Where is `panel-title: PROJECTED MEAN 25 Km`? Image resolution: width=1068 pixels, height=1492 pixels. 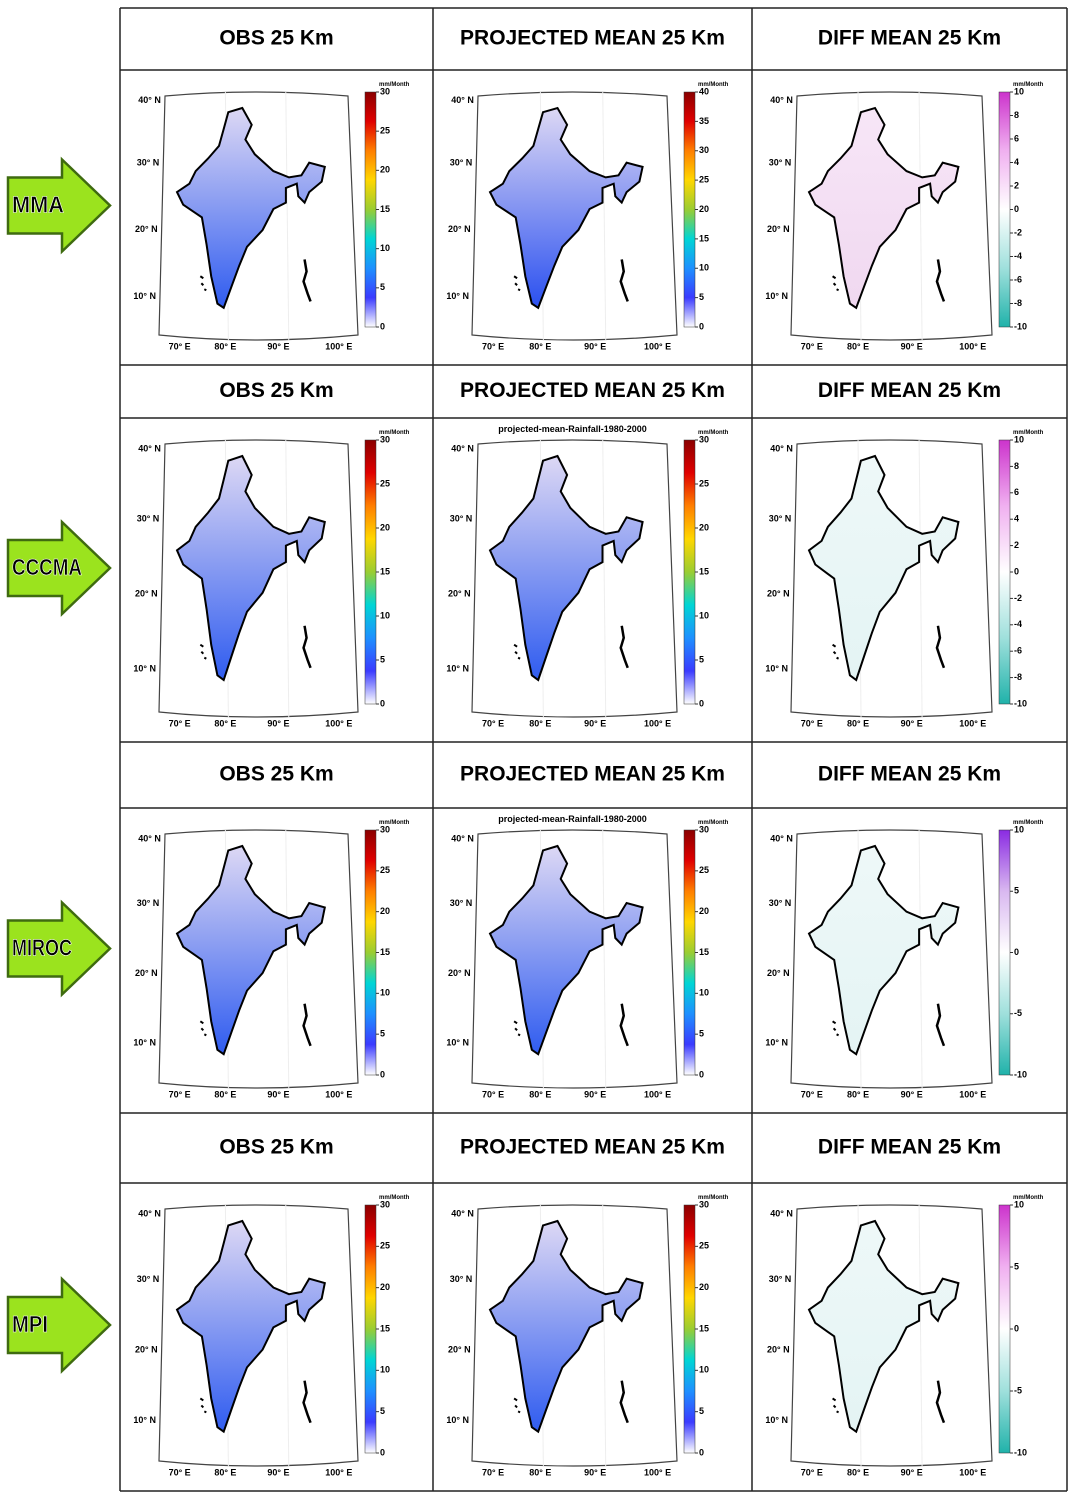 panel-title: PROJECTED MEAN 25 Km is located at coordinates (592, 774).